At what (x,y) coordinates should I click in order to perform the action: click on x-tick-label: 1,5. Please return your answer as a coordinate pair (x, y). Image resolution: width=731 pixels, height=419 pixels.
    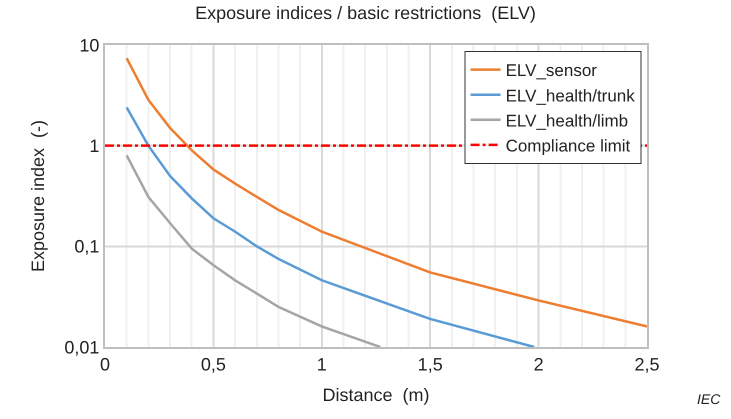
    Looking at the image, I should click on (430, 364).